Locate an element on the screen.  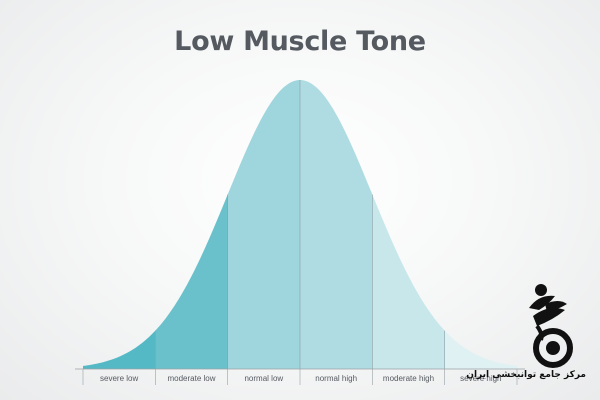
page-title: Low Muscle Tone is located at coordinates (300, 41).